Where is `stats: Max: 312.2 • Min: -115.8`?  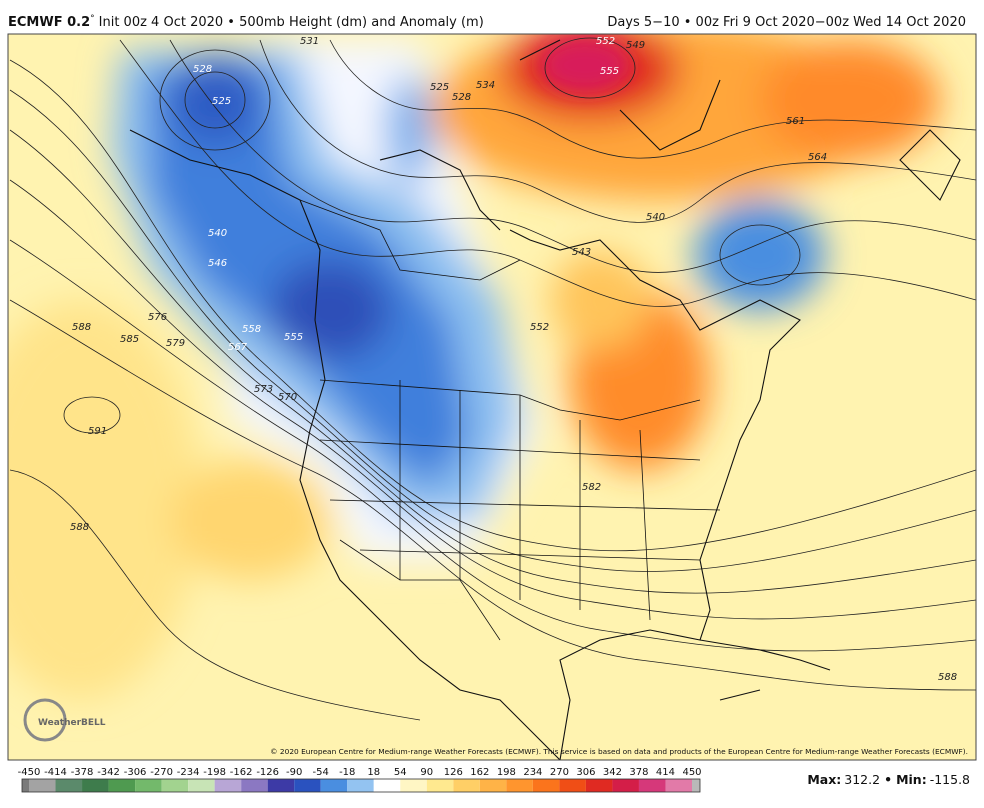
stats: Max: 312.2 • Min: -115.8 is located at coordinates (888, 779).